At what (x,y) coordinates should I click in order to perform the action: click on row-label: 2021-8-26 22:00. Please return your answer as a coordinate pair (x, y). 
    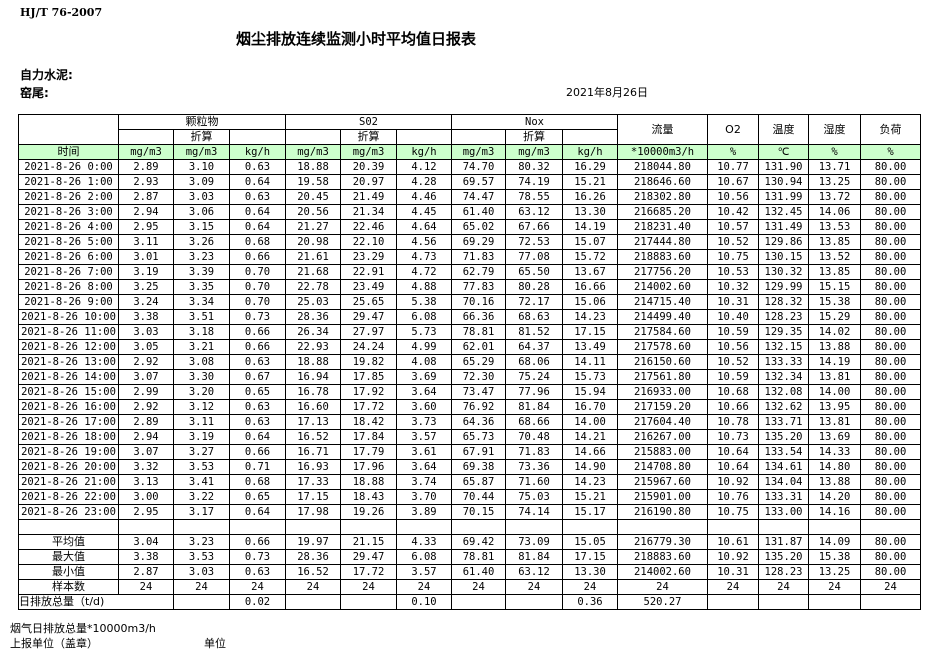
    Looking at the image, I should click on (68, 497).